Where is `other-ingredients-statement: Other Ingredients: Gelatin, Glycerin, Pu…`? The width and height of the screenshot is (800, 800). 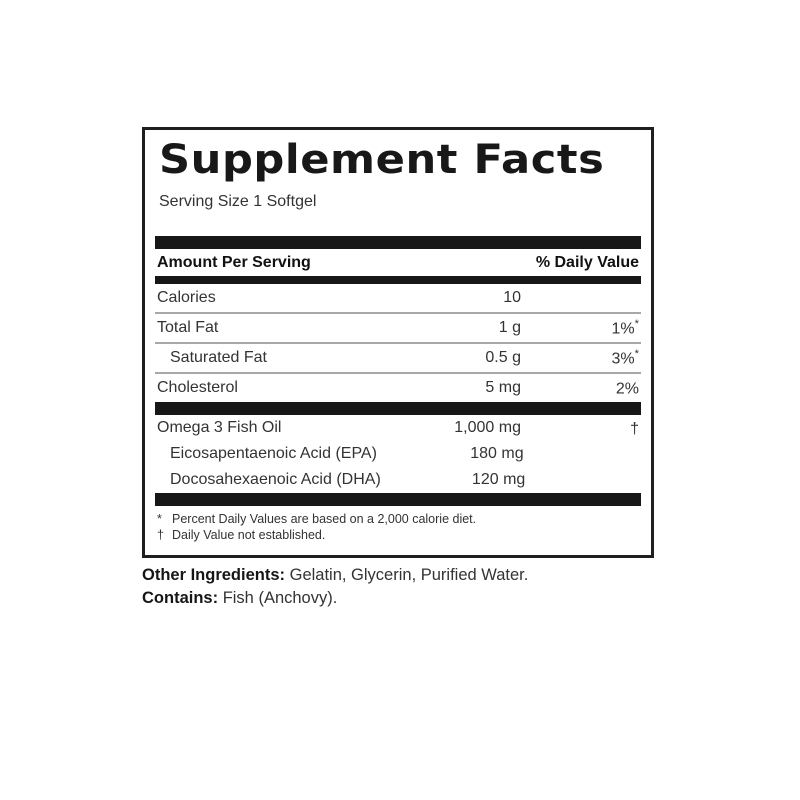 other-ingredients-statement: Other Ingredients: Gelatin, Glycerin, Pu… is located at coordinates (407, 575).